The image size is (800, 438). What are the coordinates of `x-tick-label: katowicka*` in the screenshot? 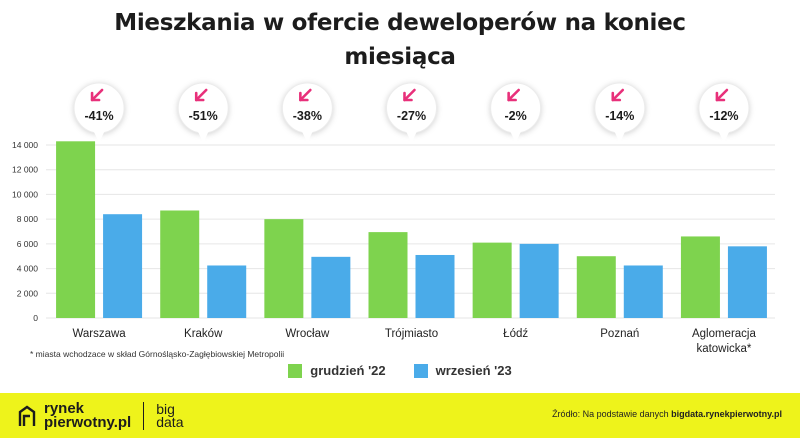 It's located at (723, 349).